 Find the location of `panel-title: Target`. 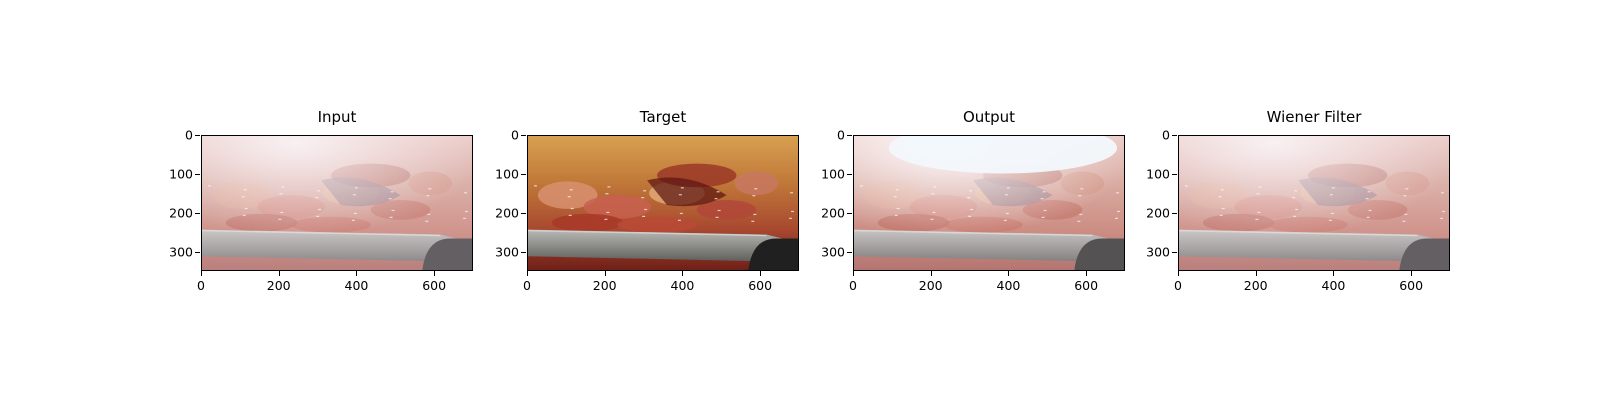

panel-title: Target is located at coordinates (663, 117).